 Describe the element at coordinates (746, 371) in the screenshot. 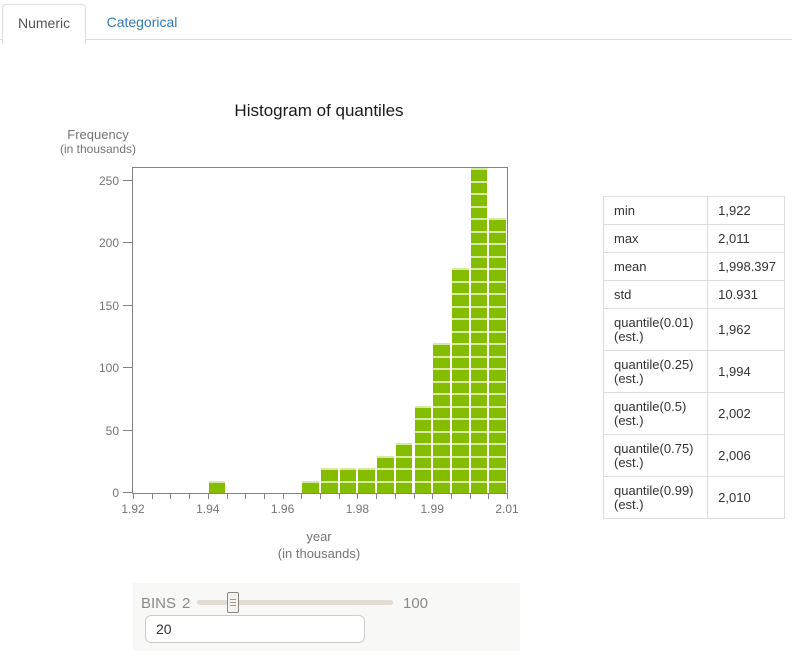

I see `stat-value: 1,994` at that location.